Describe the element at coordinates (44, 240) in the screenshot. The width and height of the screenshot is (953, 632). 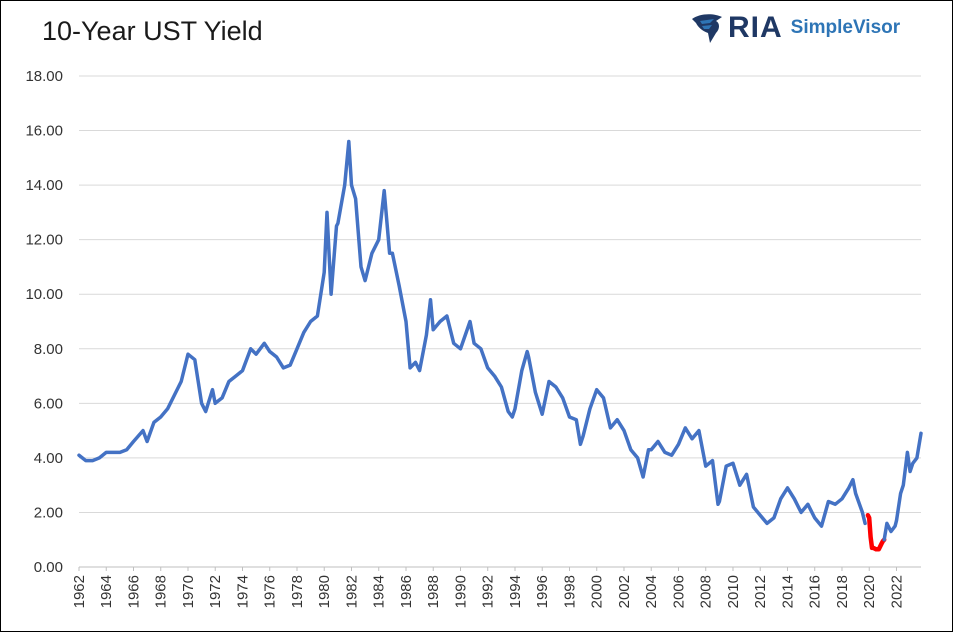
I see `y-tick-label: 12.00` at that location.